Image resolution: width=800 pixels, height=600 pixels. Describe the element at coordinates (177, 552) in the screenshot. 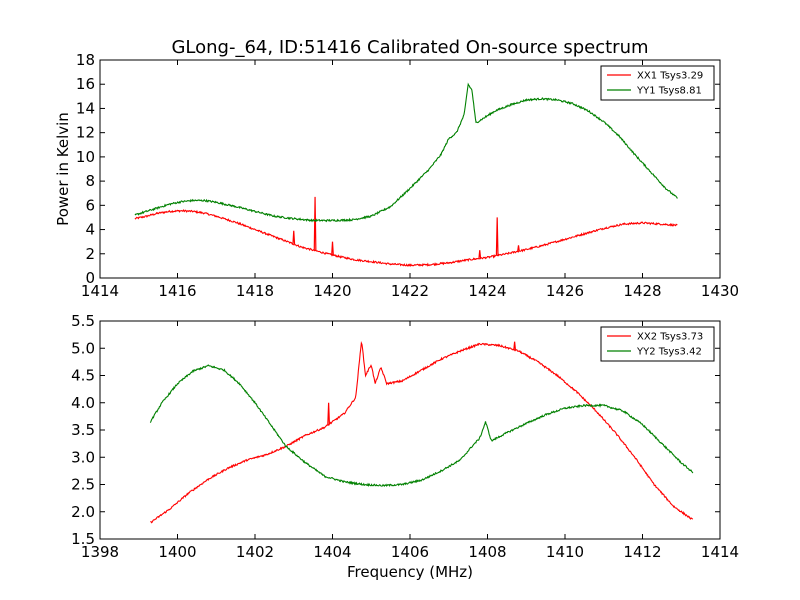

I see `x-tick-label-panel-2-1: 1400` at that location.